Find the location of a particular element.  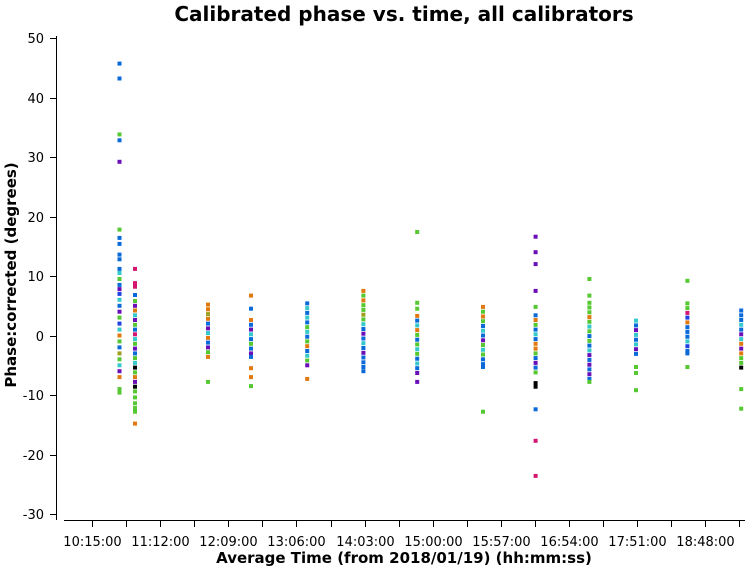

y-tick-label: 0 is located at coordinates (40, 337).